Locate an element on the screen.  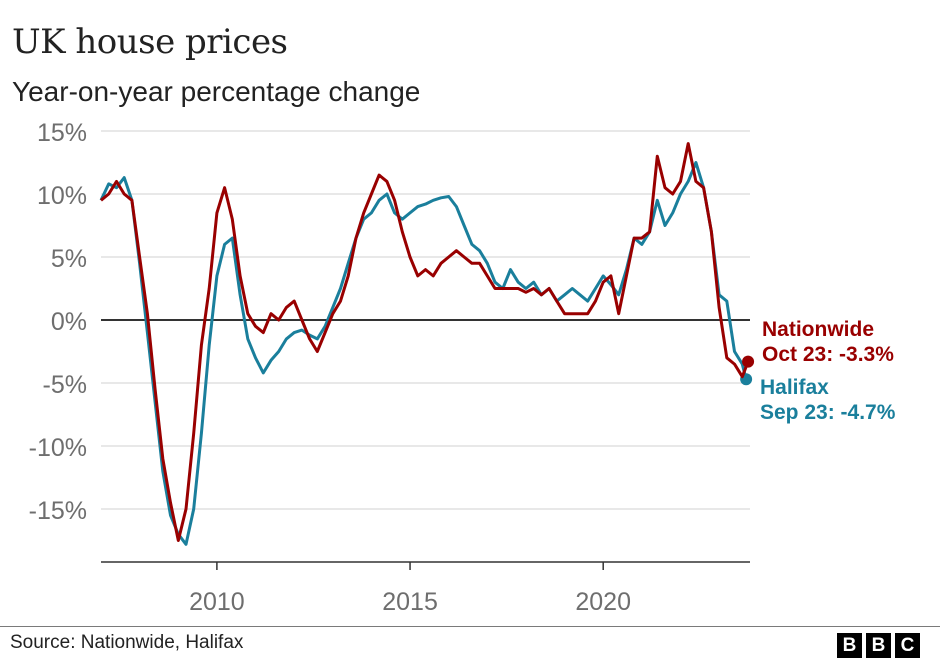
bbc-logo-letter-1: B is located at coordinates (849, 645).